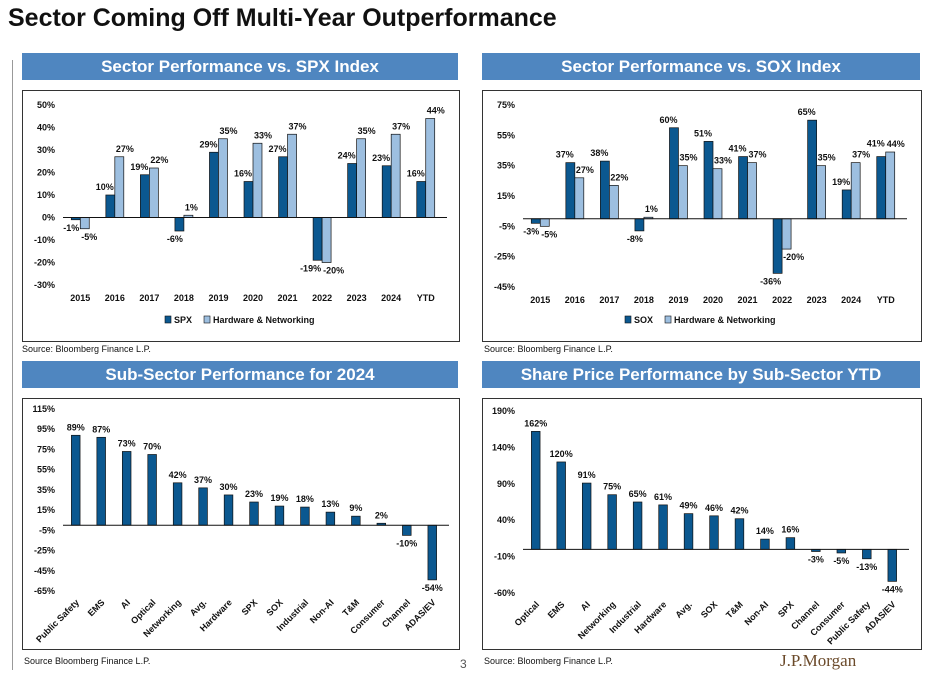 This screenshot has height=675, width=931. I want to click on data-label: 41%, so click(876, 144).